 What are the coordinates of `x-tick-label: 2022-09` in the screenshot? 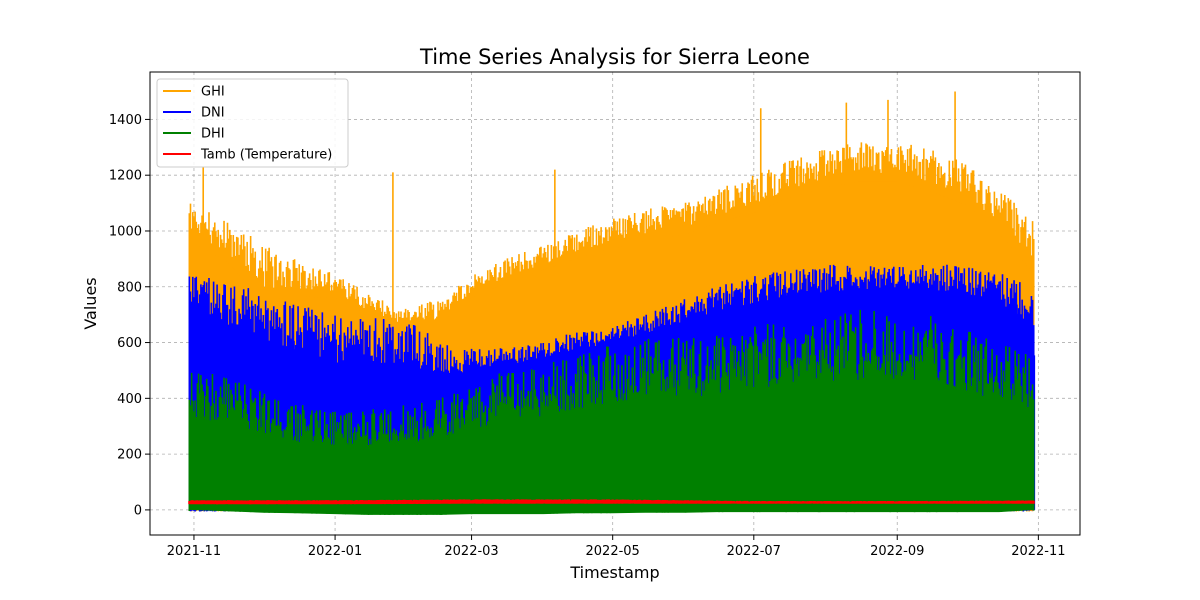 It's located at (897, 551).